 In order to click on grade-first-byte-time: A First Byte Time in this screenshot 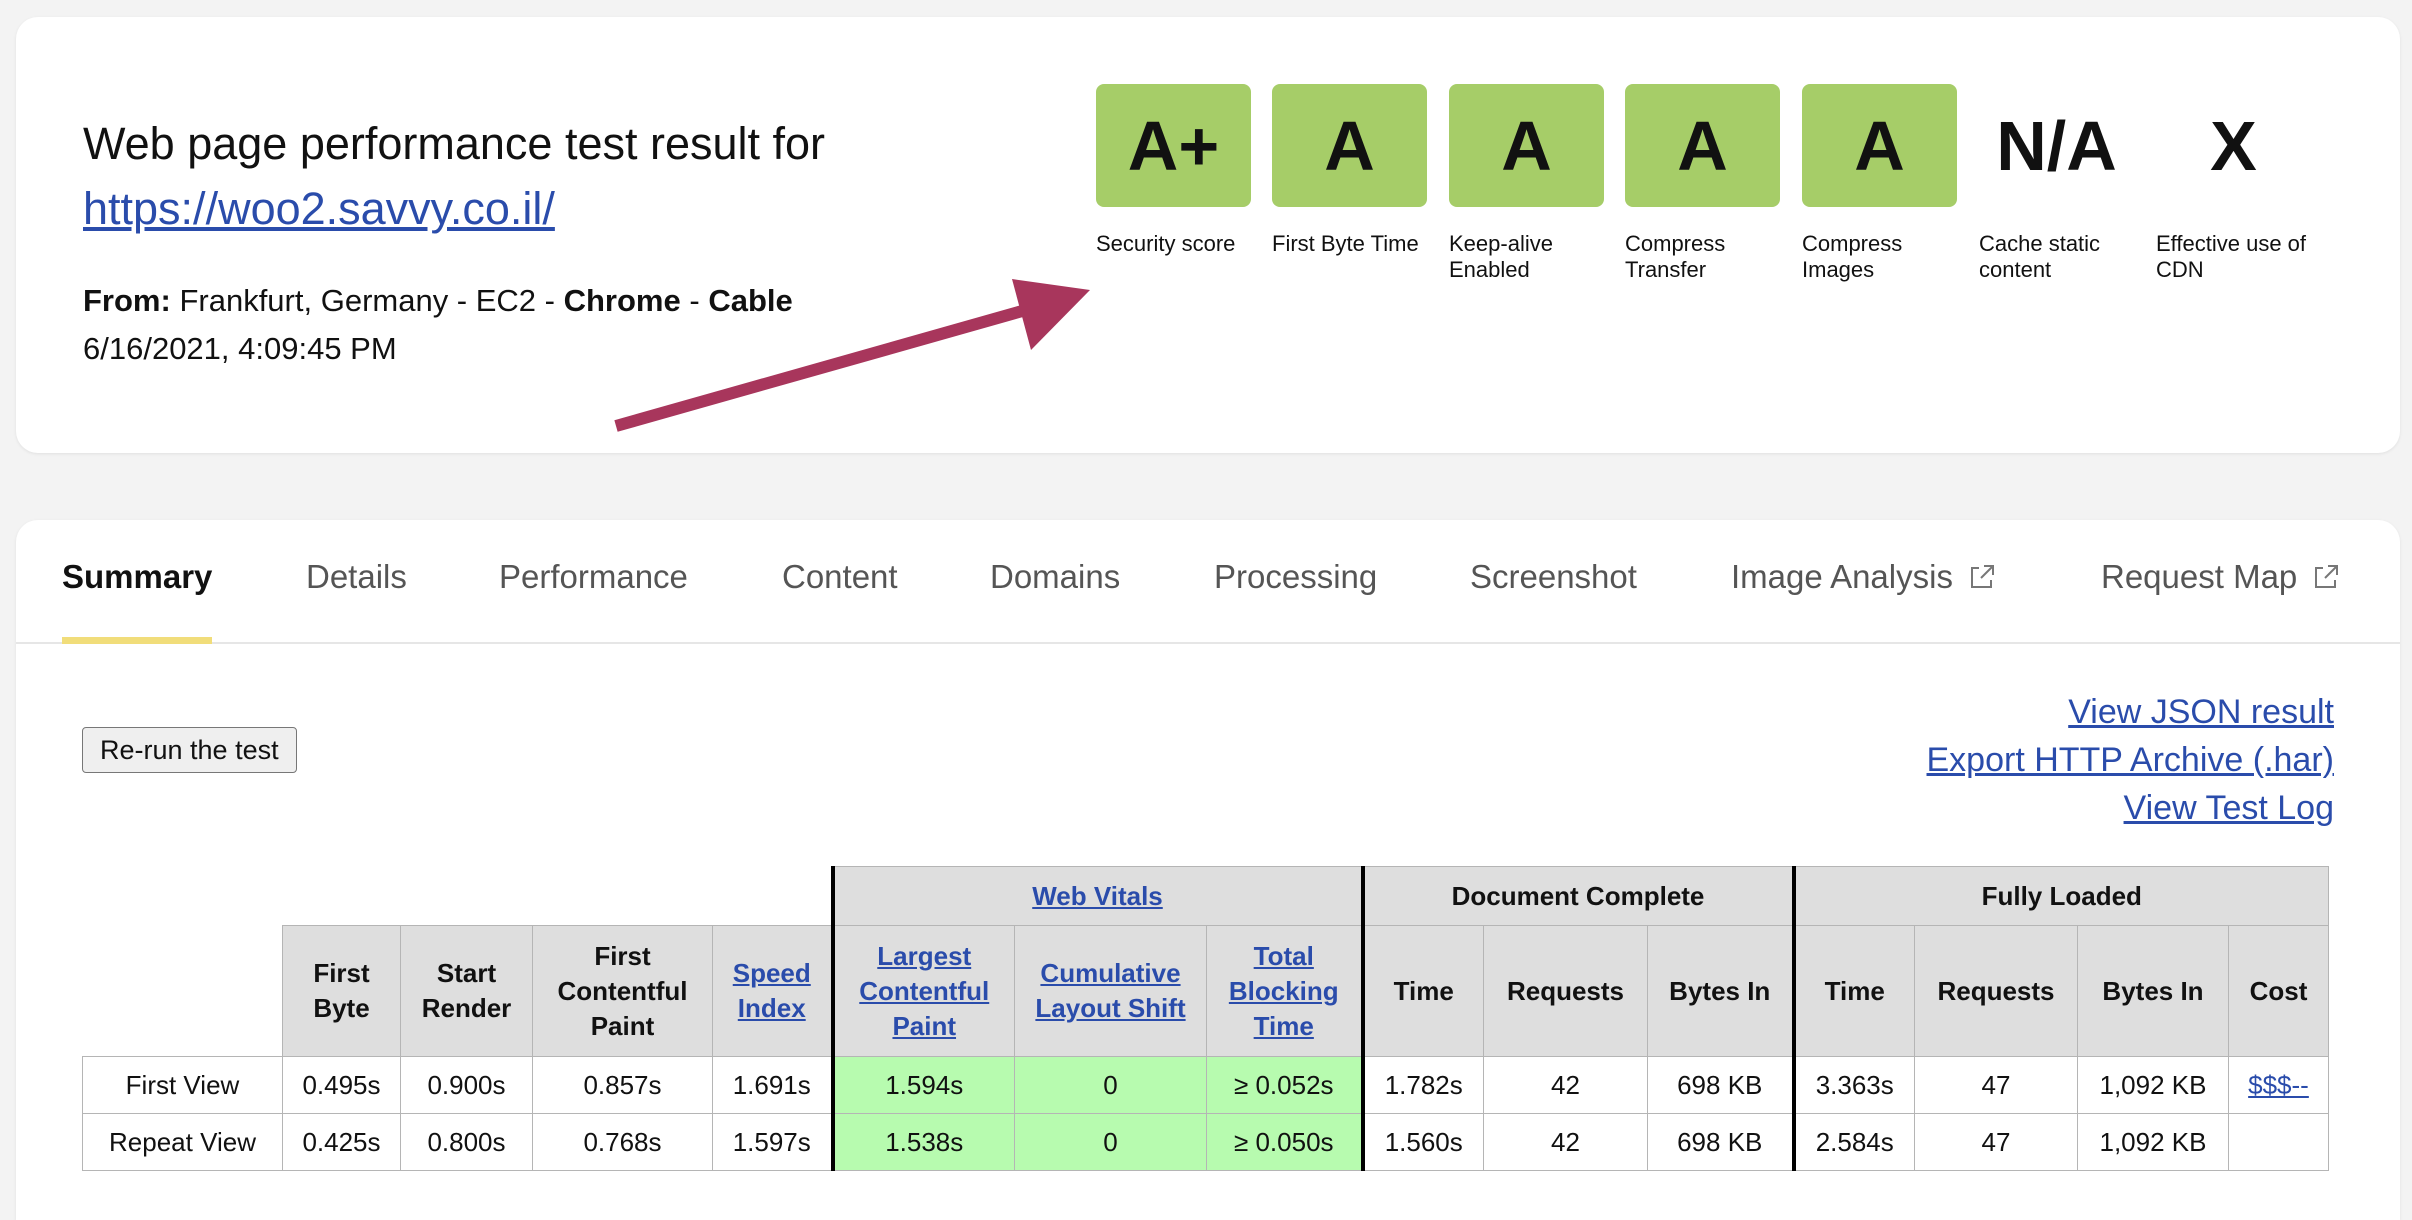, I will do `click(1349, 170)`.